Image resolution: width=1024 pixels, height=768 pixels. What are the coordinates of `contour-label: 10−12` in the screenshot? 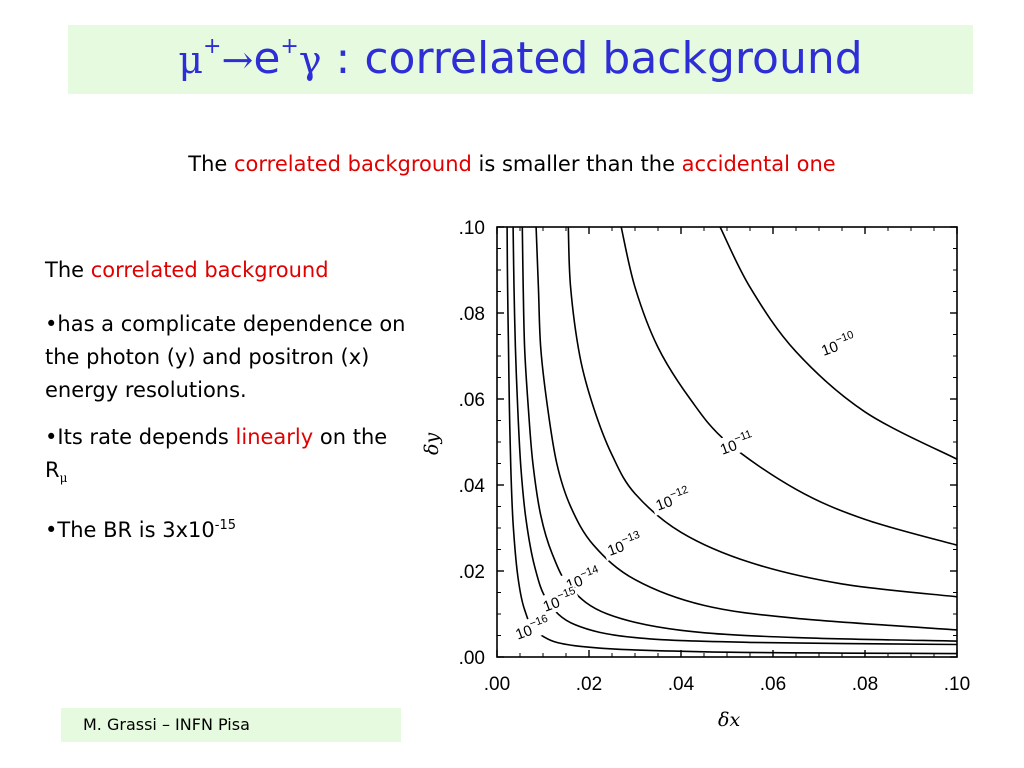 It's located at (671, 499).